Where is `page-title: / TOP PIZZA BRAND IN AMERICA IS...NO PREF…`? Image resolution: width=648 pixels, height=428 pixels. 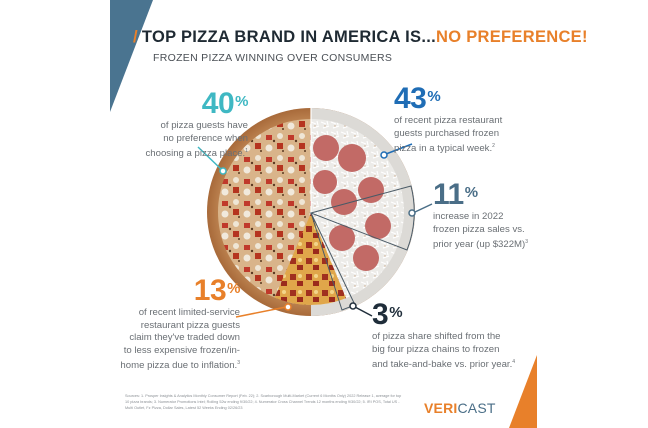
page-title: / TOP PIZZA BRAND IN AMERICA IS...NO PREF… is located at coordinates (360, 37).